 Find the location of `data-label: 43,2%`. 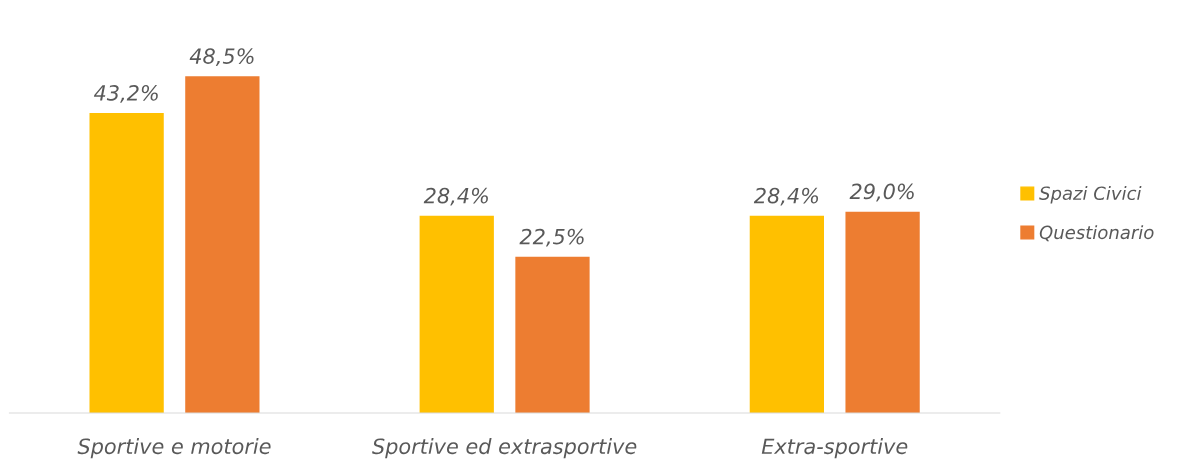

data-label: 43,2% is located at coordinates (125, 93).